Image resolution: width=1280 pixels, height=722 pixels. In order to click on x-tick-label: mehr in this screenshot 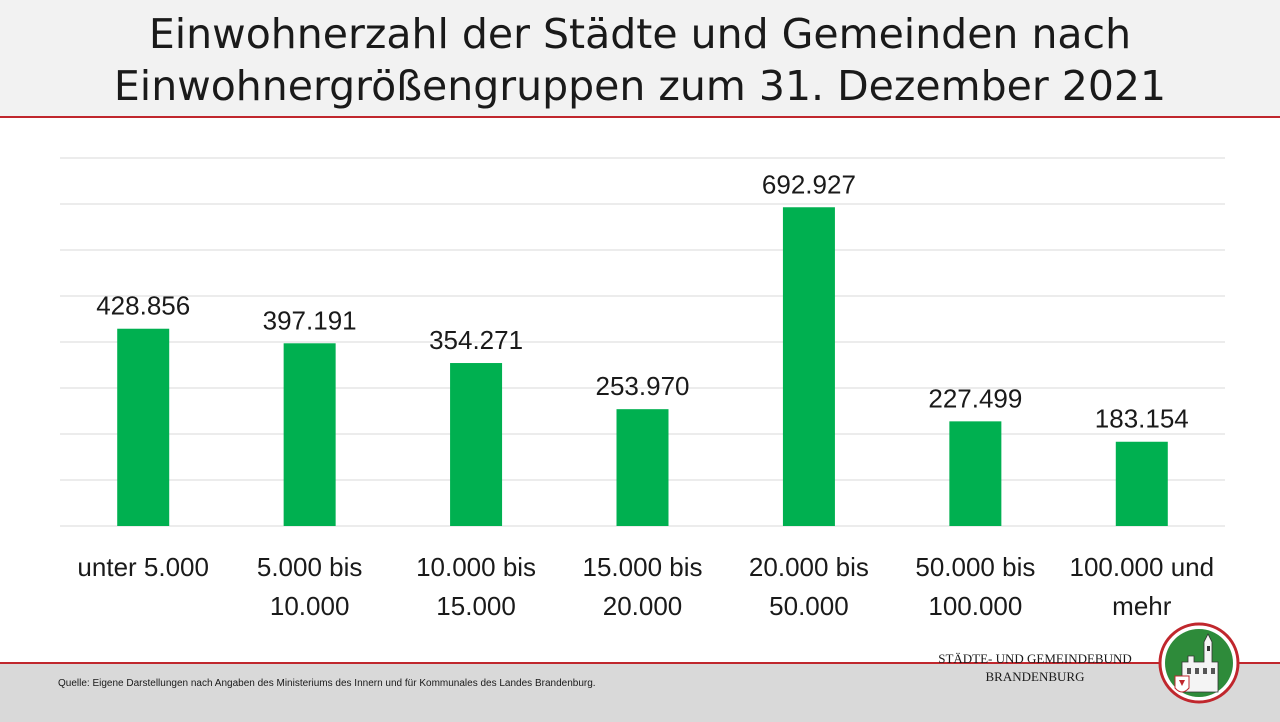, I will do `click(1142, 606)`.